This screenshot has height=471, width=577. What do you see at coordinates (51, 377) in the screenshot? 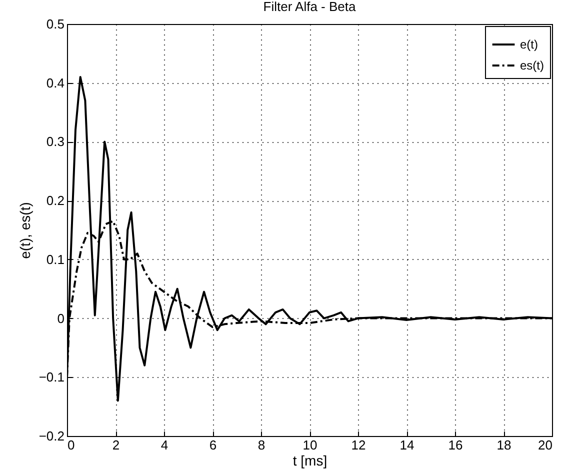
I see `y-tick-label: −0.1` at bounding box center [51, 377].